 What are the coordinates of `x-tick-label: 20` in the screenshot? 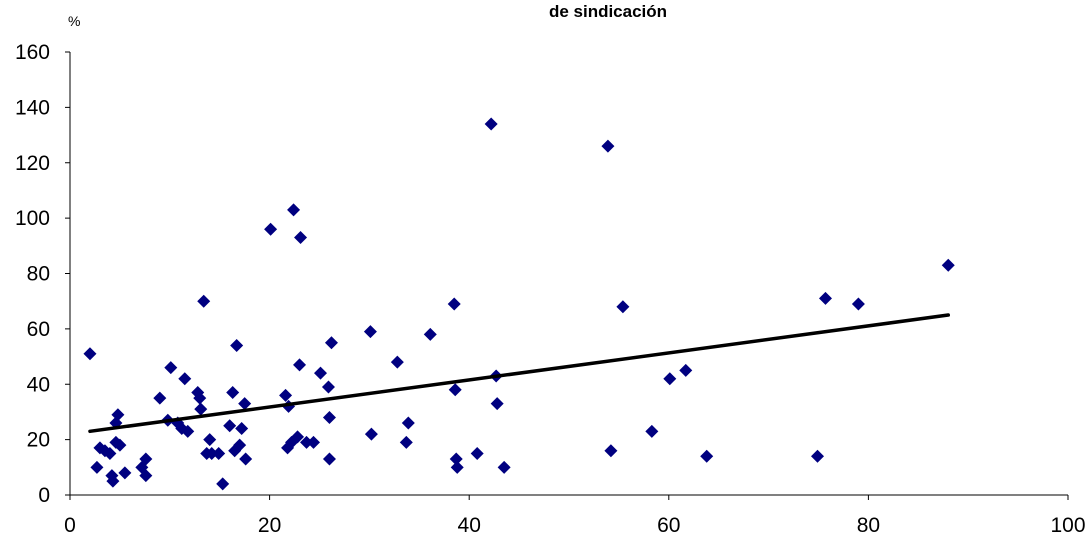 It's located at (269, 525).